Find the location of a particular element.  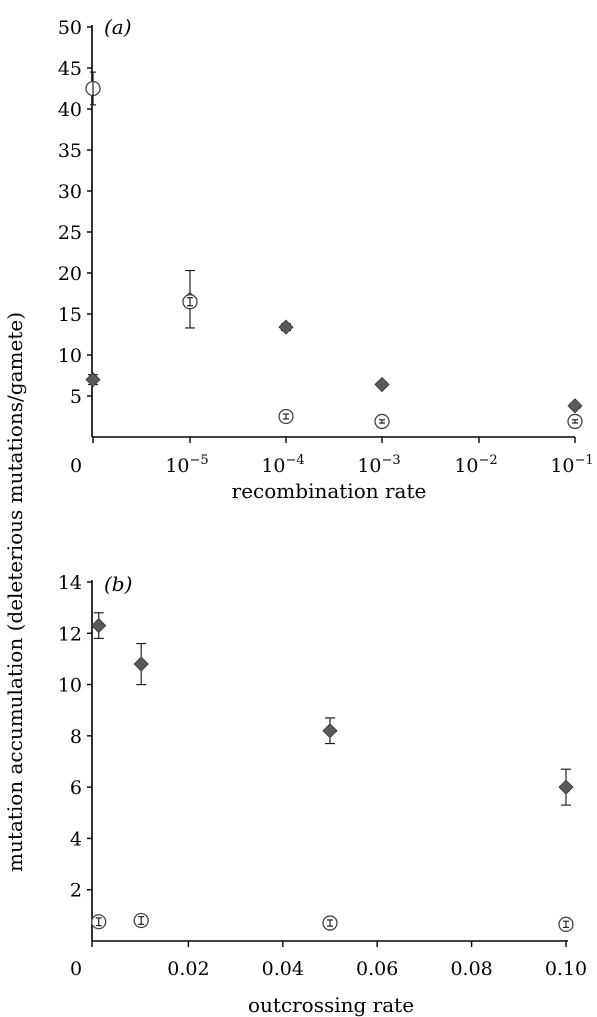

panel-a-y-tick-label: 40 is located at coordinates (70, 110).